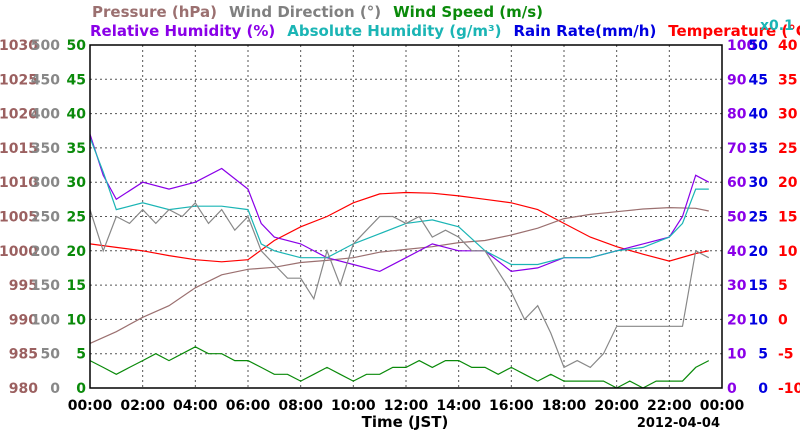  Describe the element at coordinates (788, 115) in the screenshot. I see `tick-temperature: 30` at that location.